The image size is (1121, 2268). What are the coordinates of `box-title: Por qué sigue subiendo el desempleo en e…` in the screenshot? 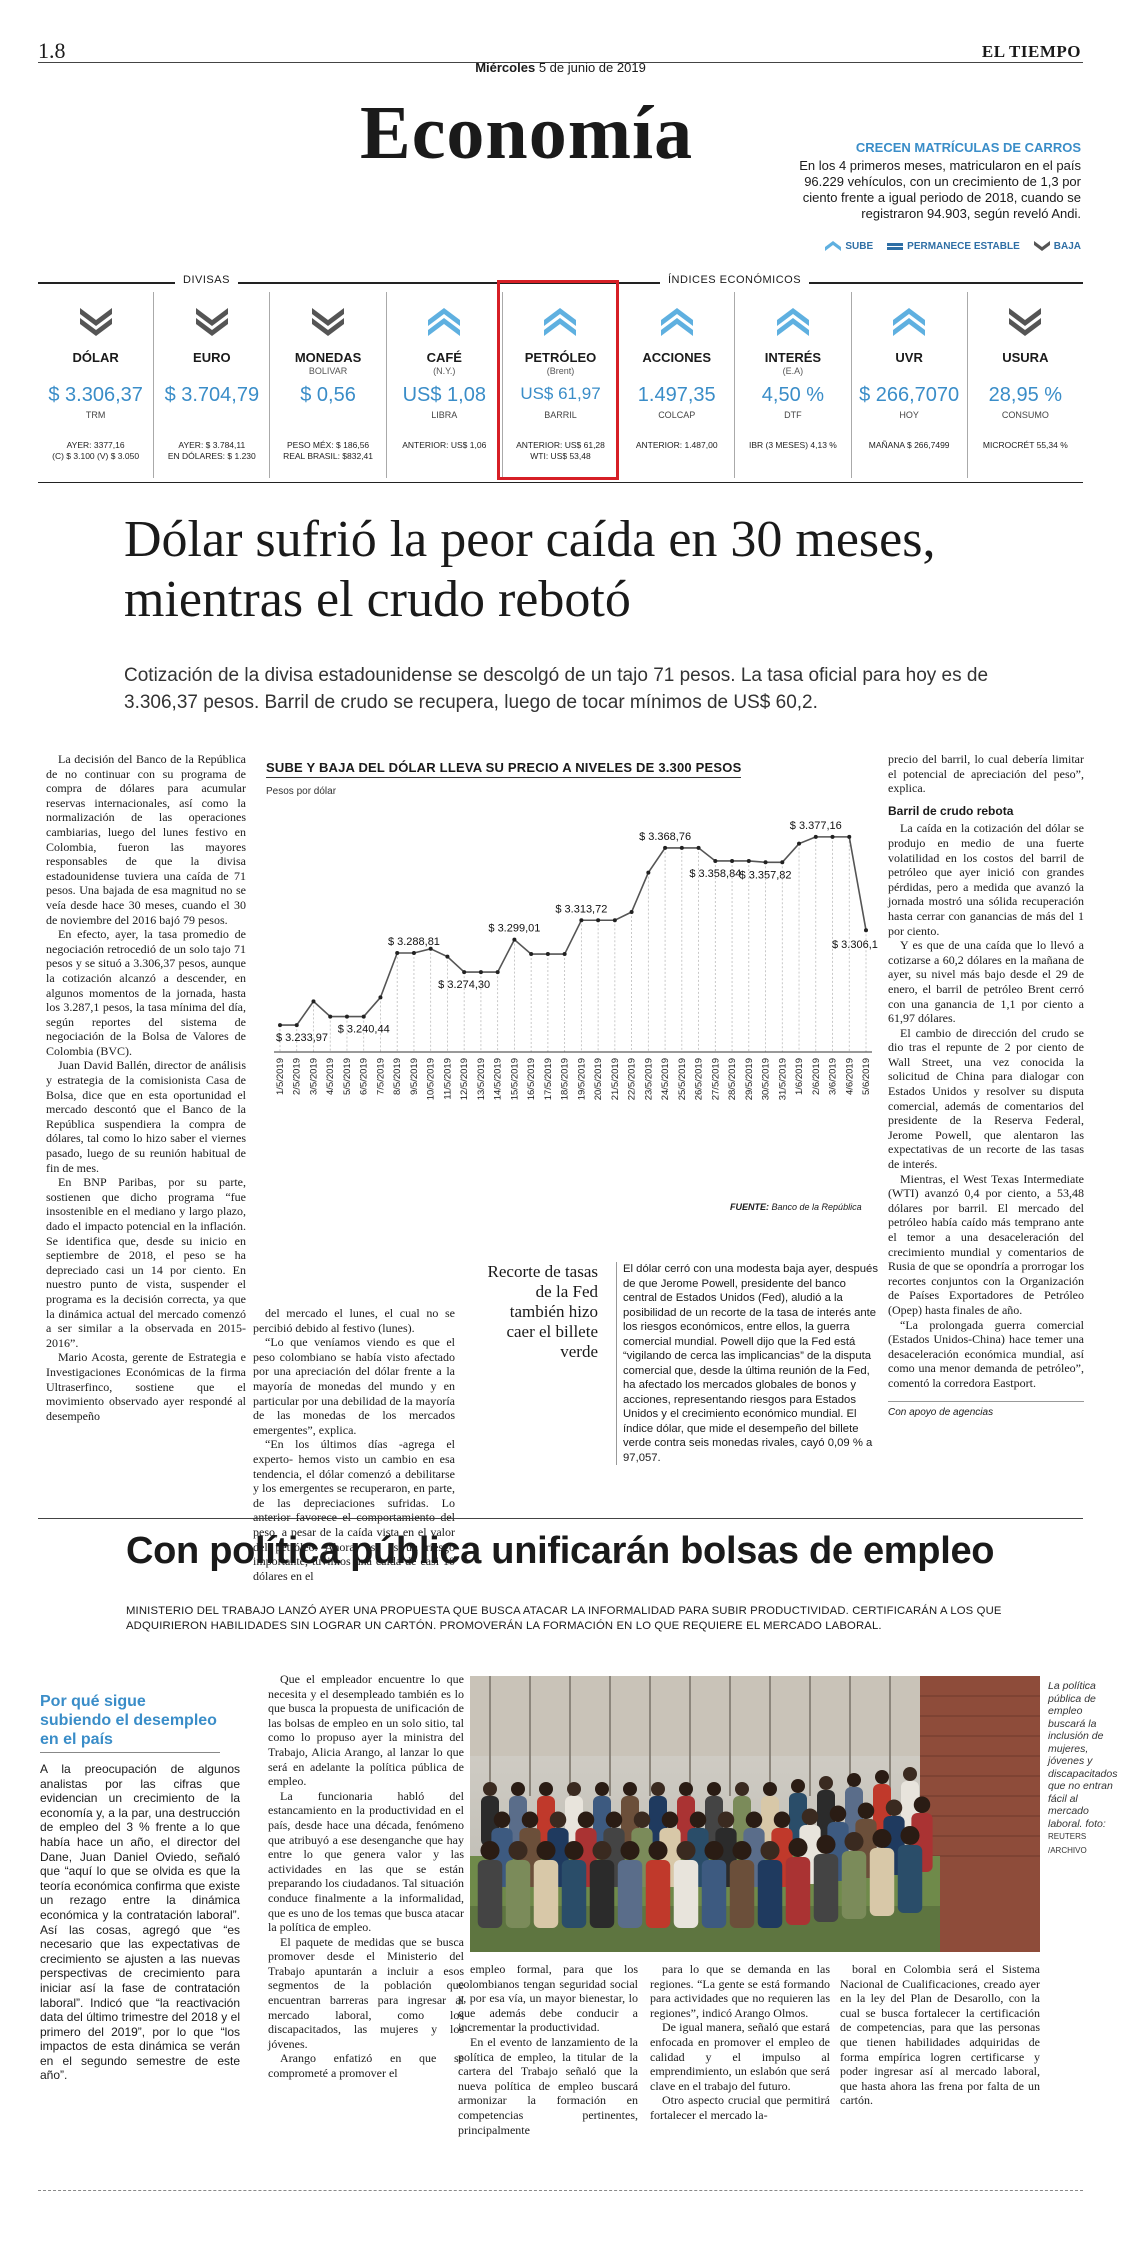 It's located at (128, 1720).